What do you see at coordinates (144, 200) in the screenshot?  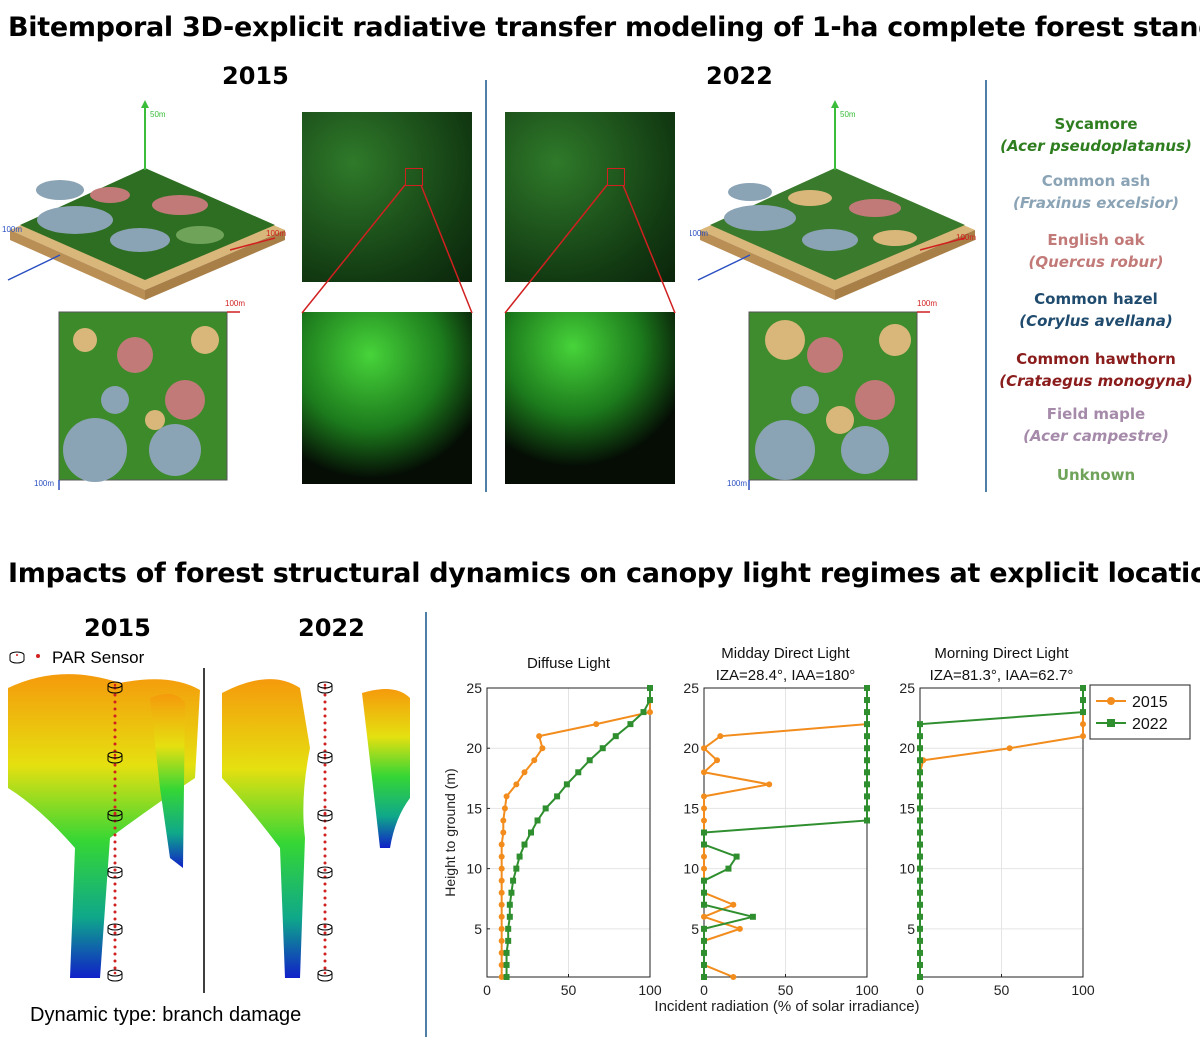 I see `forest-3d-2015: 50m 100m 100m` at bounding box center [144, 200].